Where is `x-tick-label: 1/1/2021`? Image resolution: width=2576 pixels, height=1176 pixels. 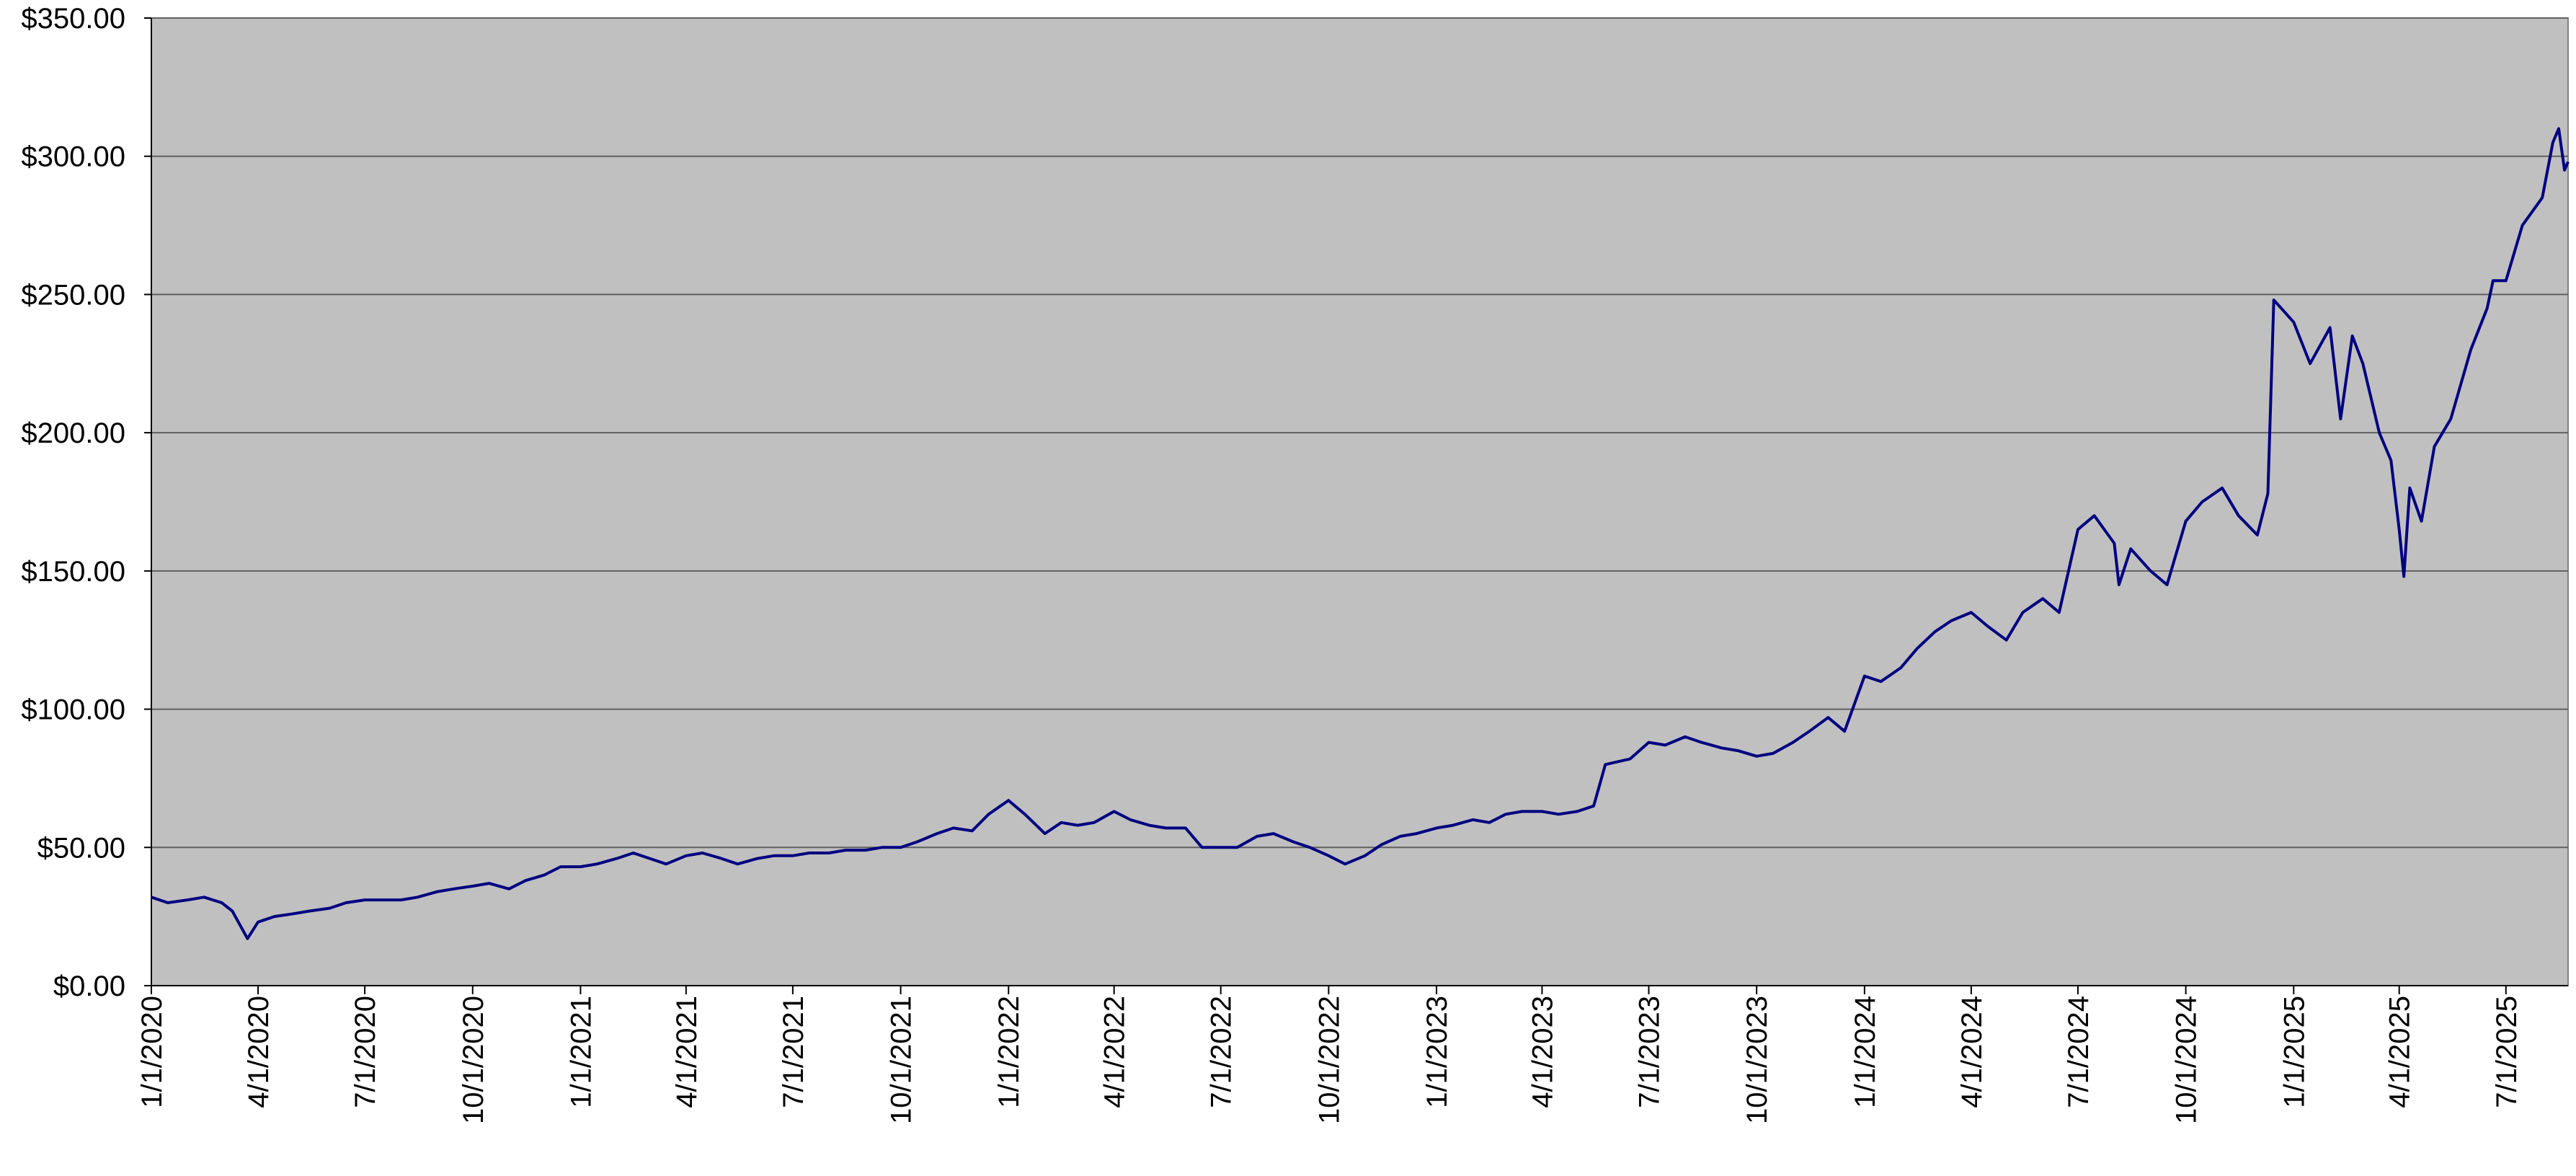 x-tick-label: 1/1/2021 is located at coordinates (581, 1052).